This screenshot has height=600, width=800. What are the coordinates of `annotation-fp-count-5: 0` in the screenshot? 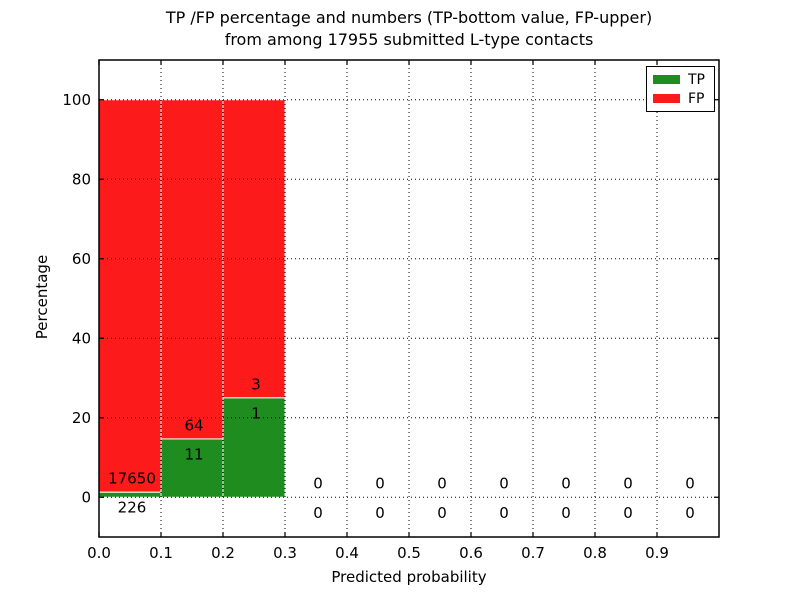 It's located at (442, 484).